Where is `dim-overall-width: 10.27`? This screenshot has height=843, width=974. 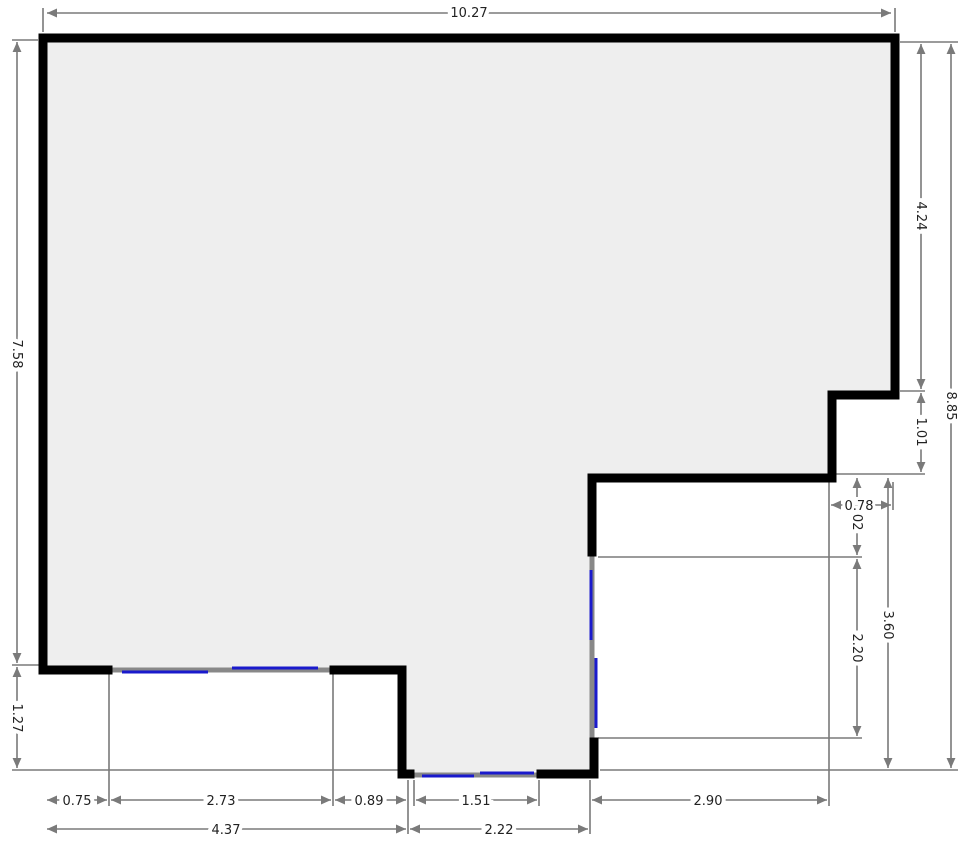
dim-overall-width: 10.27 is located at coordinates (468, 13).